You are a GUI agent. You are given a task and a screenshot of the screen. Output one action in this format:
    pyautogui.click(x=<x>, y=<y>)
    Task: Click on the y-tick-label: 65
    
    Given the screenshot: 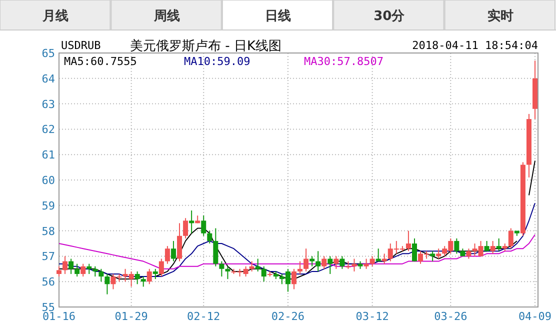 What is the action you would take?
    pyautogui.click(x=48, y=53)
    